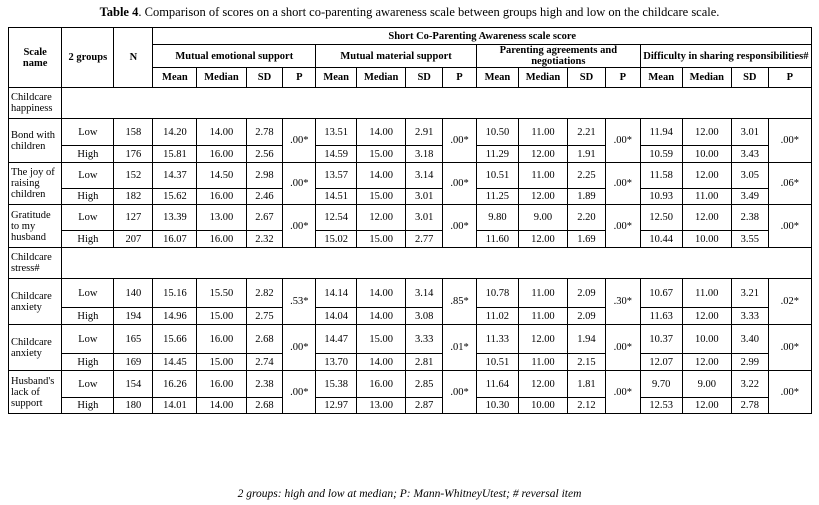 The width and height of the screenshot is (819, 505). What do you see at coordinates (497, 154) in the screenshot?
I see `mean-value: 11.29` at bounding box center [497, 154].